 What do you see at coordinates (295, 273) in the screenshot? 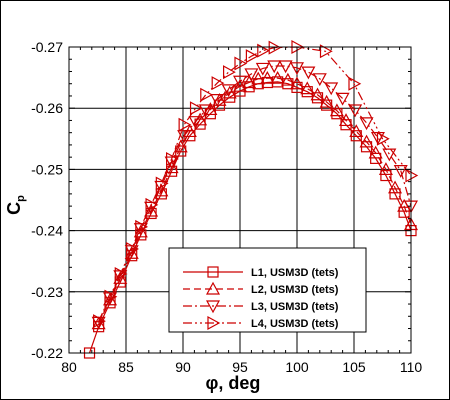
I see `legend-label-1: L1, USM3D (tets)` at bounding box center [295, 273].